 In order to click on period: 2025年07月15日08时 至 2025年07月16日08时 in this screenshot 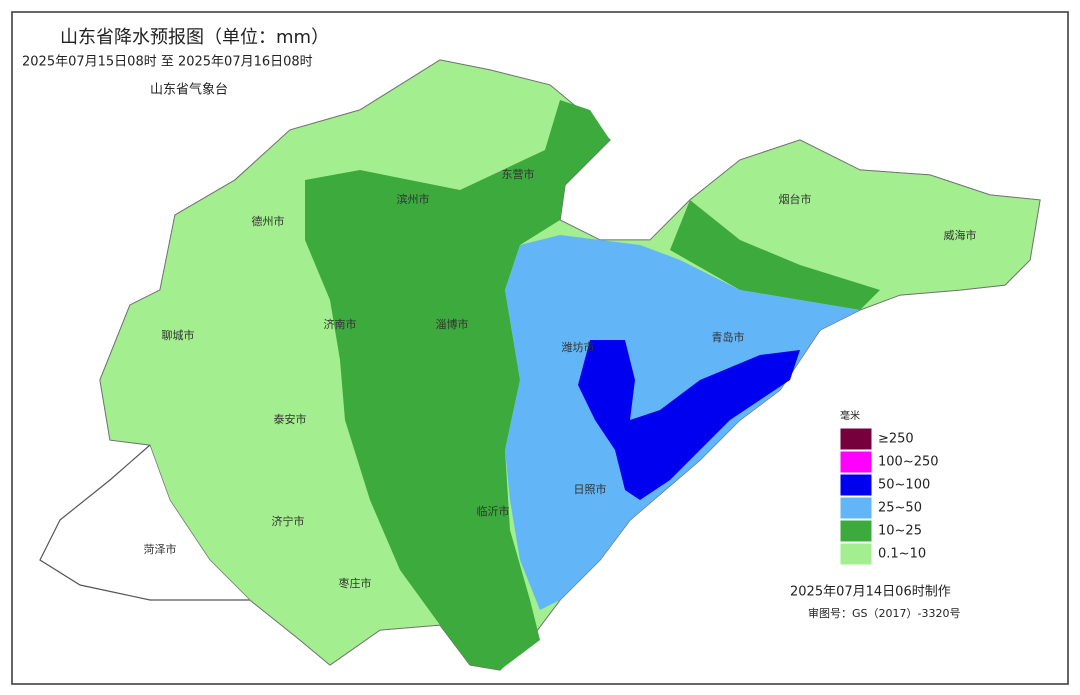, I will do `click(167, 62)`.